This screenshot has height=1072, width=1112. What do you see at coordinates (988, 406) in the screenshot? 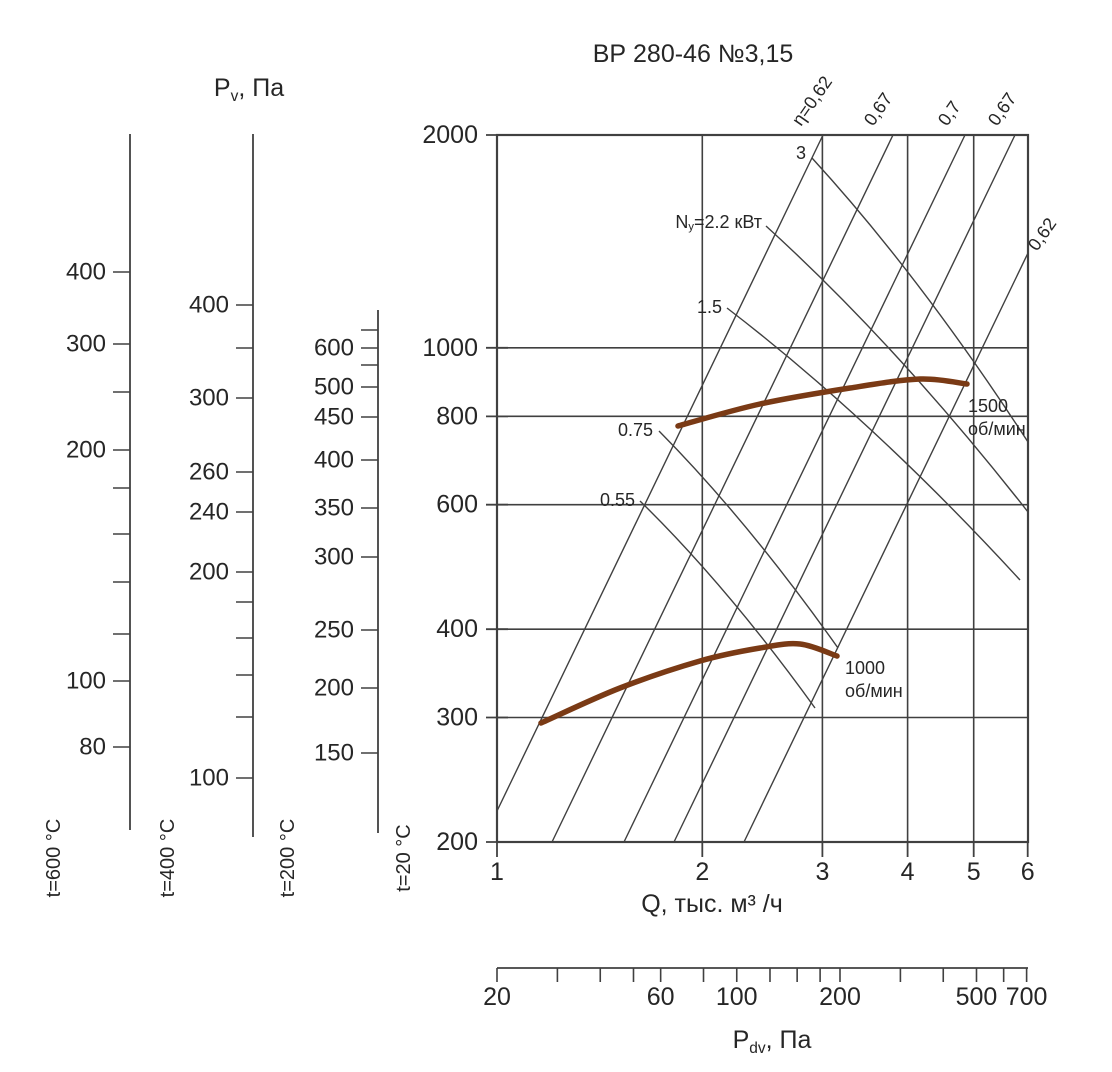
I see `fan-curve-label: 1500` at bounding box center [988, 406].